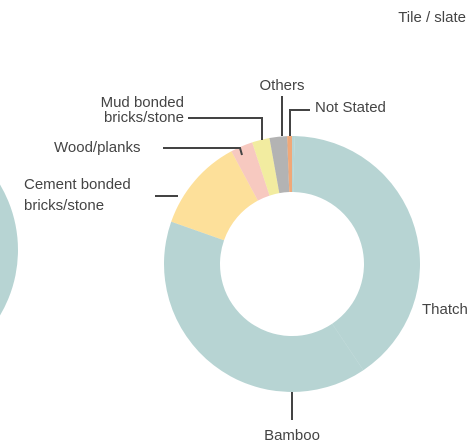  Describe the element at coordinates (432, 17) in the screenshot. I see `segment-label: Tile / slate` at that location.